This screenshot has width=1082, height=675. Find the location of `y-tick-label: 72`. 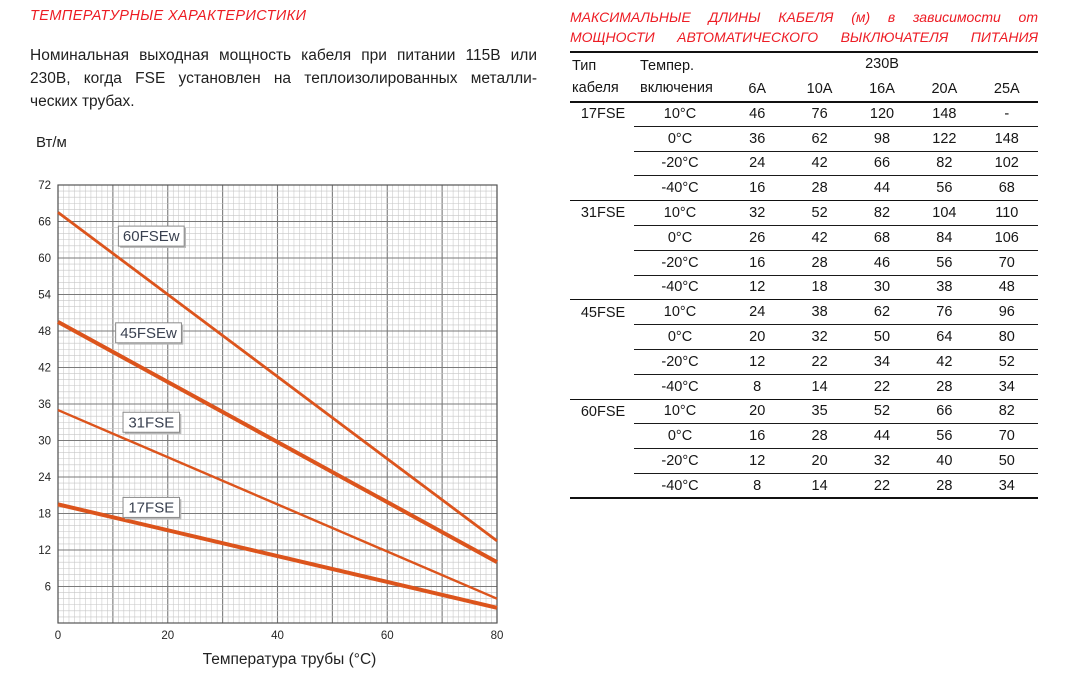

y-tick-label: 72 is located at coordinates (44, 186).